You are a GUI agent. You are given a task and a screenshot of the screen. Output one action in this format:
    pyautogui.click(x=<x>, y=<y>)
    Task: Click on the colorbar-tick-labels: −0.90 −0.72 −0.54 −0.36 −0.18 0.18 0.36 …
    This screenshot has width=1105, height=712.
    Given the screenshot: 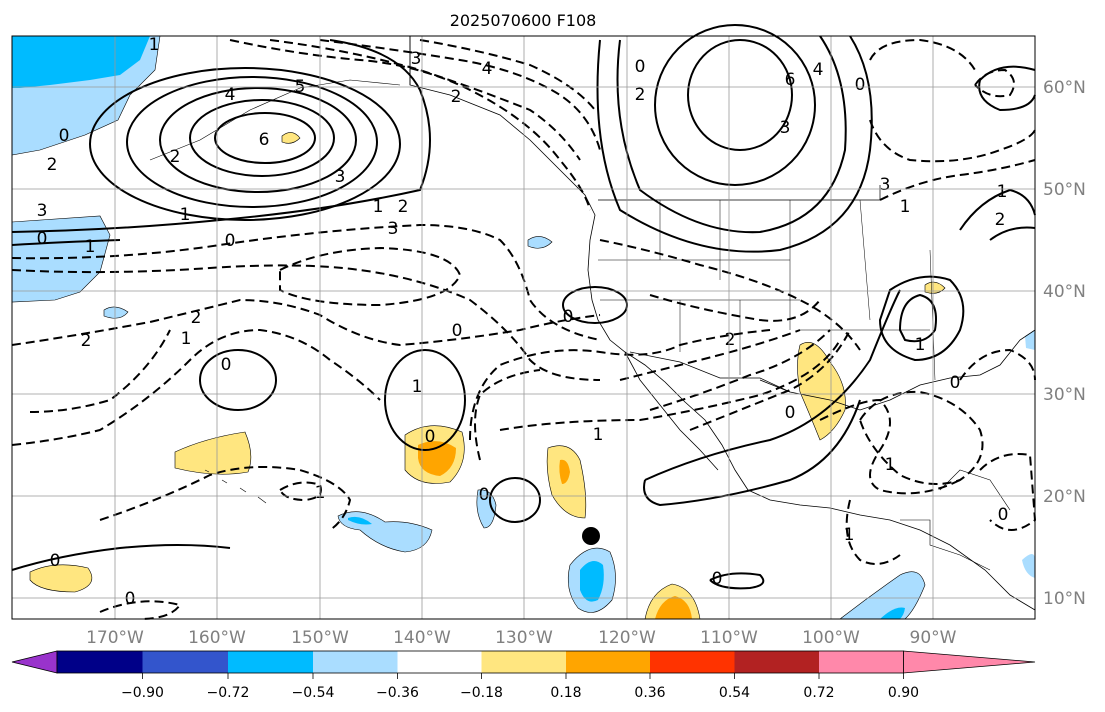 What is the action you would take?
    pyautogui.click(x=520, y=693)
    